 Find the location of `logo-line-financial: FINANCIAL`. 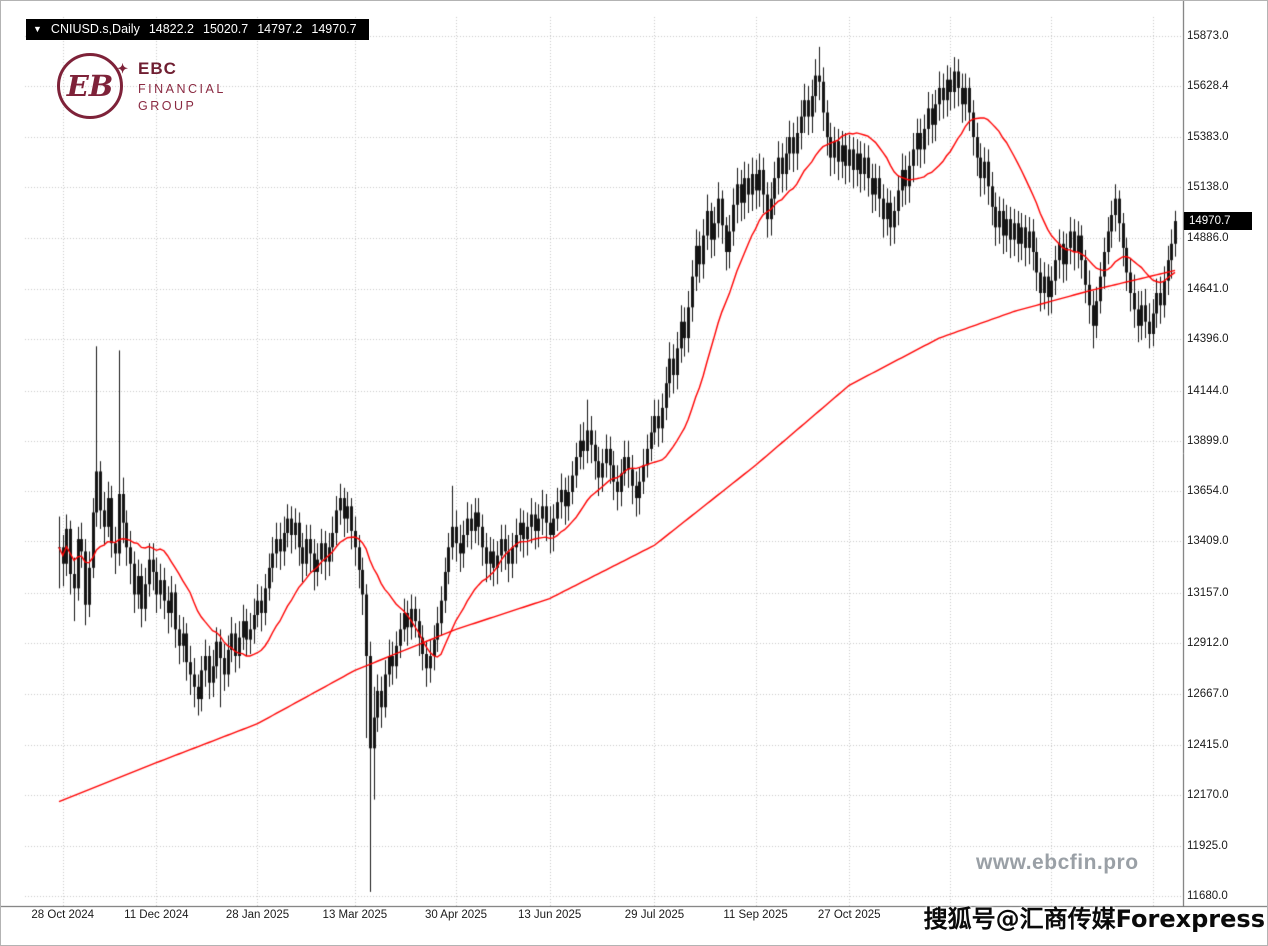

logo-line-financial: FINANCIAL is located at coordinates (182, 89).